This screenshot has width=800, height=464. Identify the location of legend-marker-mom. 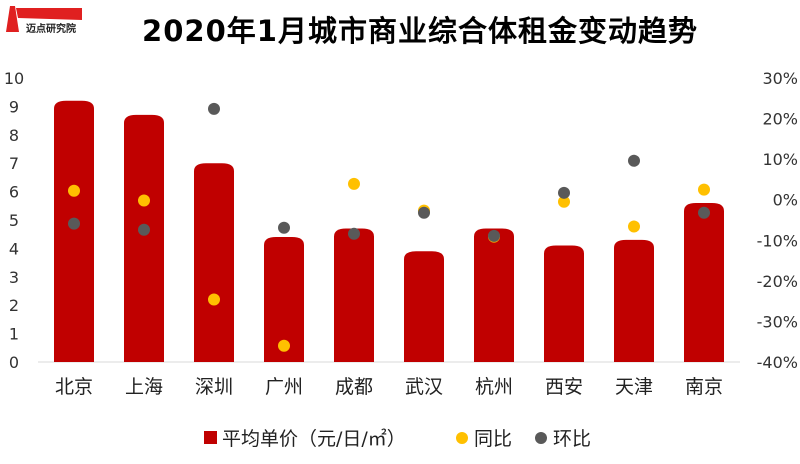
(541, 438).